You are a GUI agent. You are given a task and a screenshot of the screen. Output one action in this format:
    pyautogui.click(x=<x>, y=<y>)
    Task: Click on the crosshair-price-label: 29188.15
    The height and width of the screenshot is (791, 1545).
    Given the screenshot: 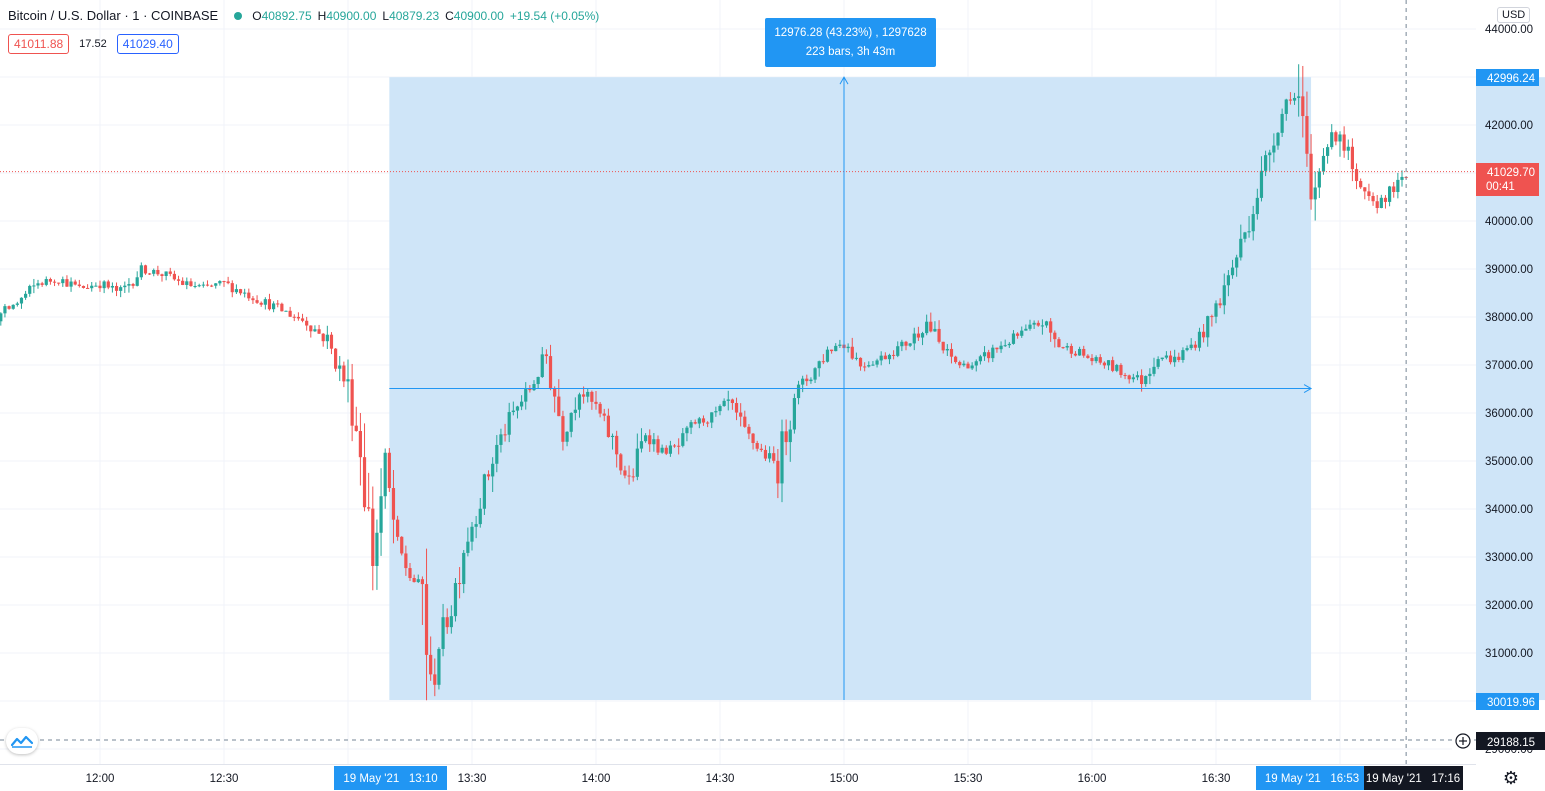 What is the action you would take?
    pyautogui.click(x=1511, y=743)
    